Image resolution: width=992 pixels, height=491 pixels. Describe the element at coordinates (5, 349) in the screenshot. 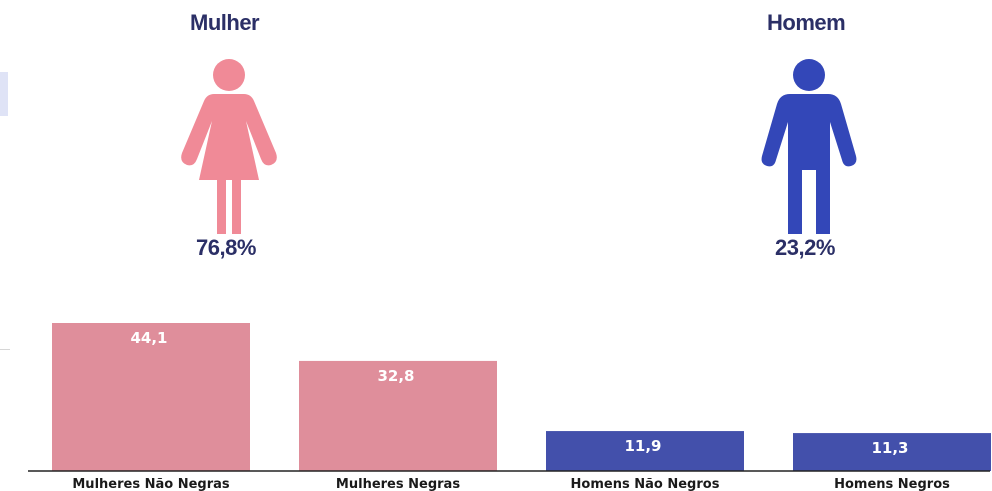

I see `left-edge-tick` at that location.